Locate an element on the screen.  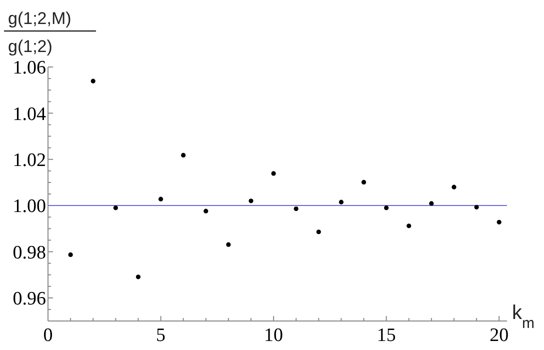
x-tick-label: 0 is located at coordinates (48, 335).